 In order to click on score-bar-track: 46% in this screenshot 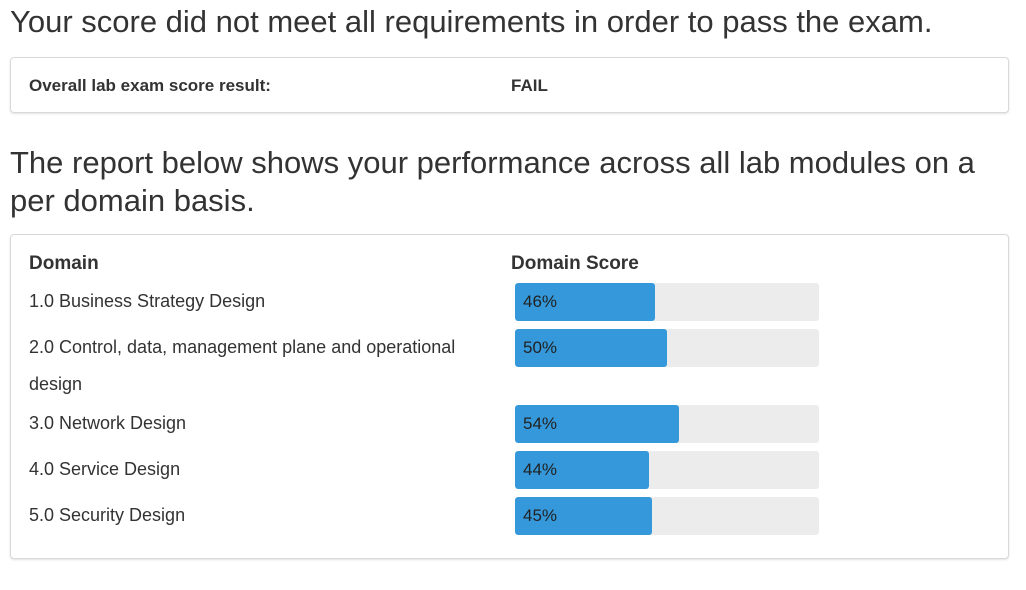, I will do `click(667, 302)`.